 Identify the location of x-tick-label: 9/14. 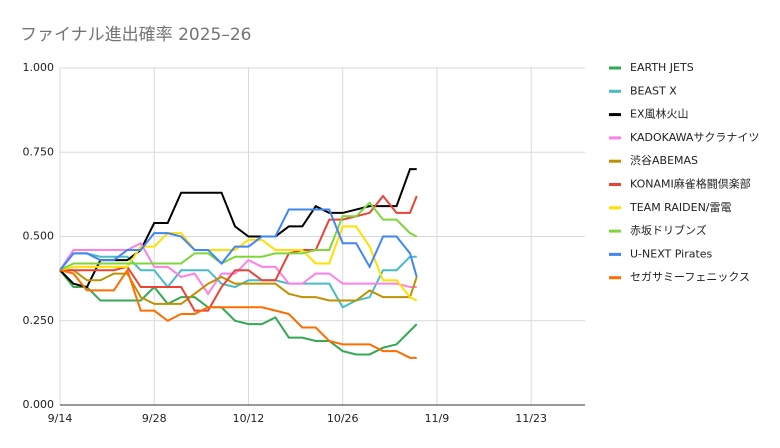
(60, 418).